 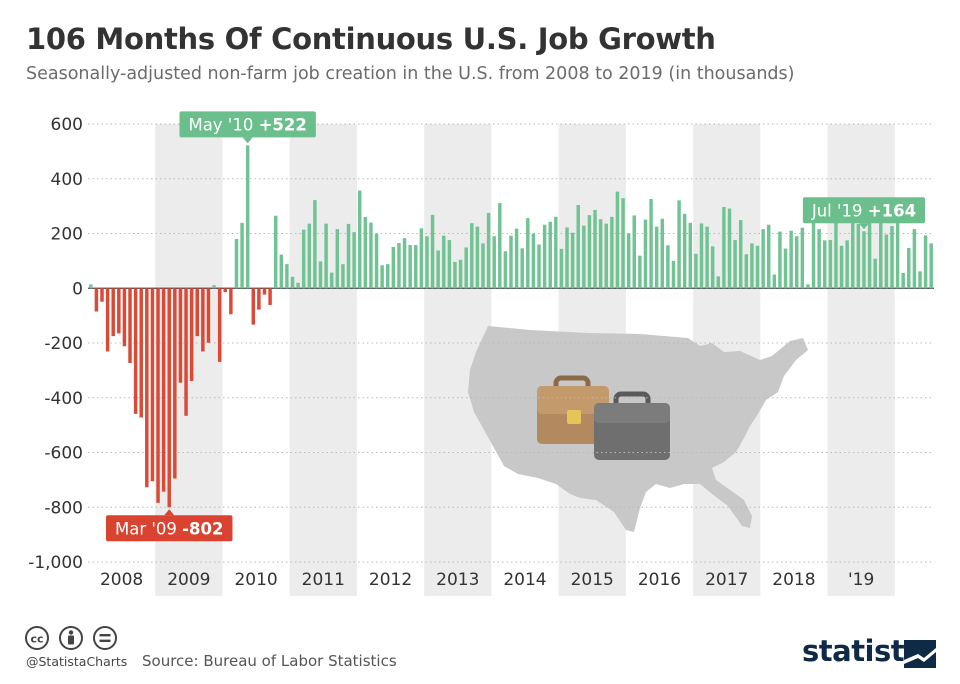 What do you see at coordinates (638, 429) in the screenshot?
I see `us-map-illustration` at bounding box center [638, 429].